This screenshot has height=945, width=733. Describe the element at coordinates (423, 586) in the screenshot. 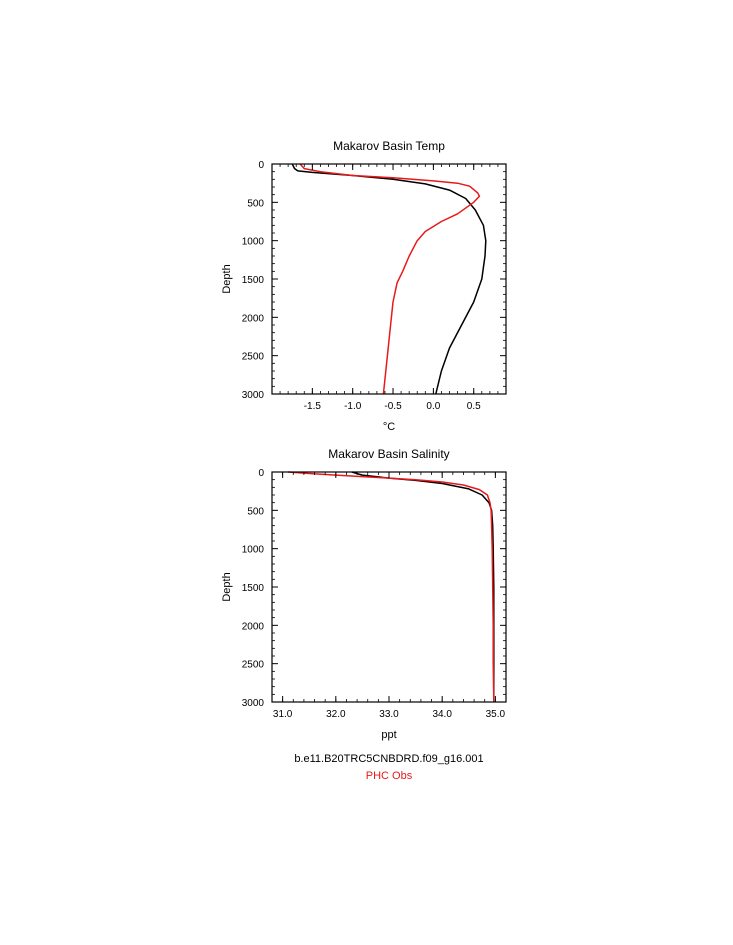

I see `salinity-model-line` at that location.